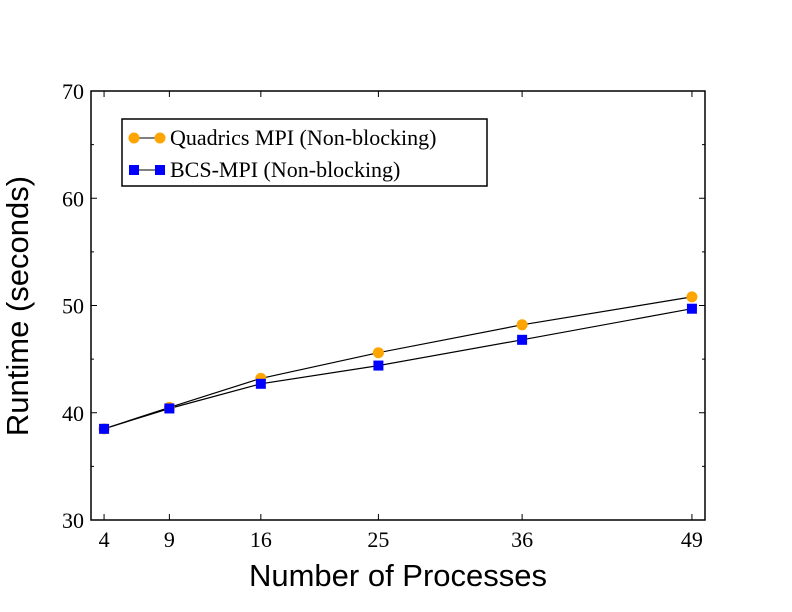  What do you see at coordinates (398, 575) in the screenshot?
I see `x-axis-title: Number of Processes` at bounding box center [398, 575].